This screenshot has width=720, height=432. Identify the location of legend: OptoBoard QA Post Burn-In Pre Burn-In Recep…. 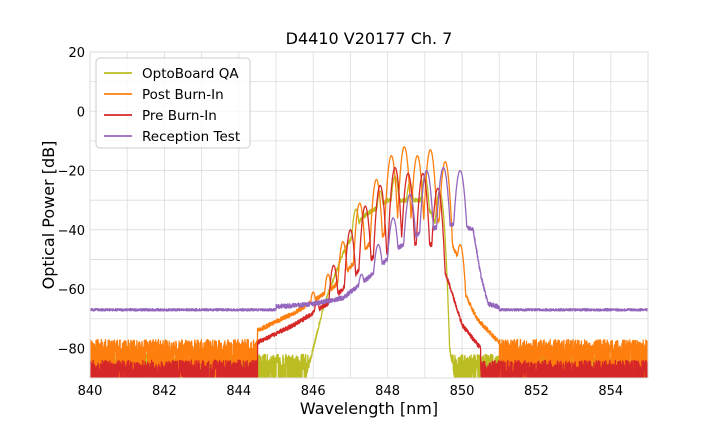
(173, 103).